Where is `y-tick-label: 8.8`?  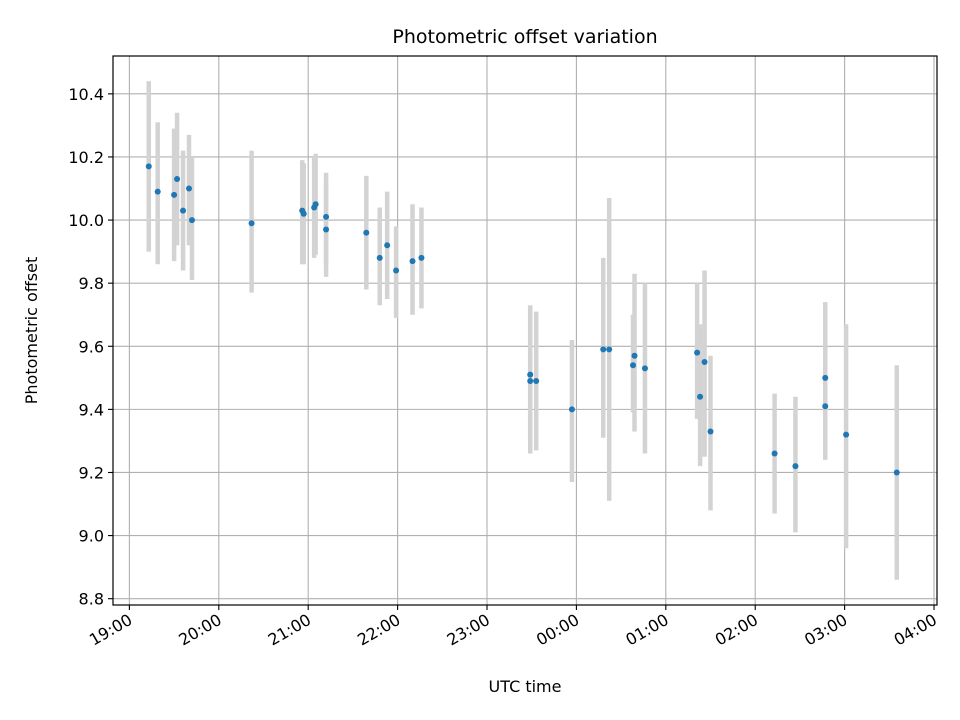 y-tick-label: 8.8 is located at coordinates (91, 599).